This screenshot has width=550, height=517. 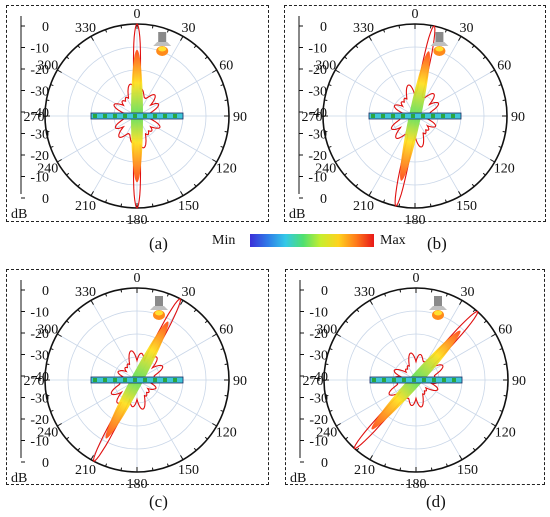 I want to click on colorbar-min-label: Min, so click(x=224, y=240).